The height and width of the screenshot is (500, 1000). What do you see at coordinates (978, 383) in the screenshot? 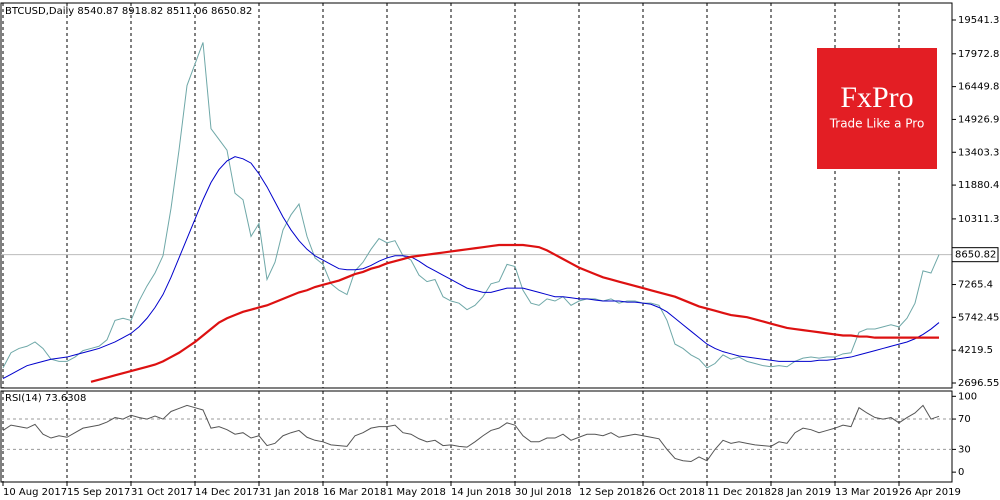
I see `y-tick-label: 2696.55` at bounding box center [978, 383].